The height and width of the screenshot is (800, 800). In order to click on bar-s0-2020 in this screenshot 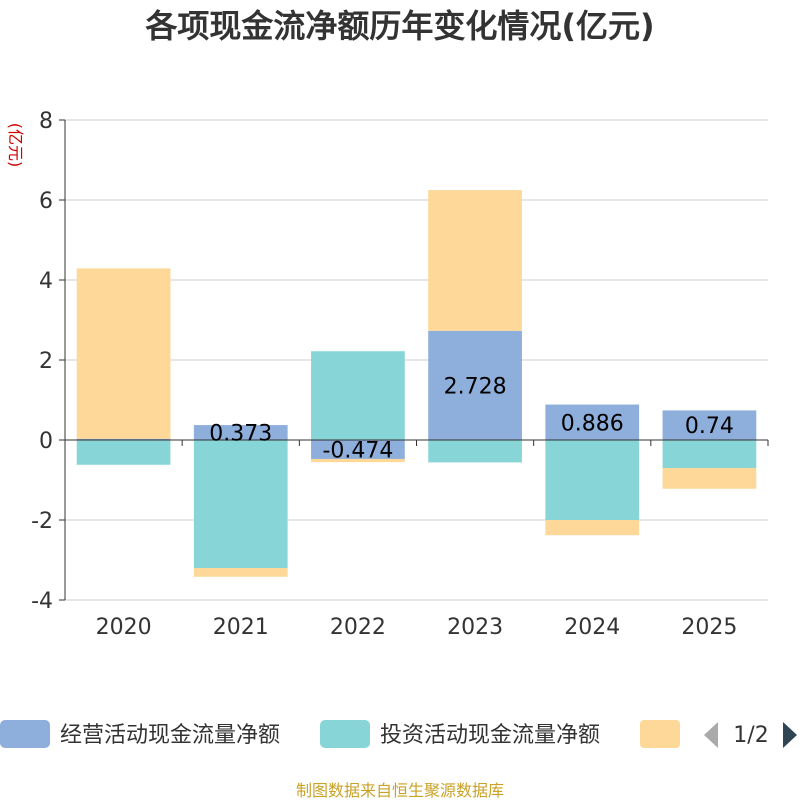, I will do `click(123, 439)`.